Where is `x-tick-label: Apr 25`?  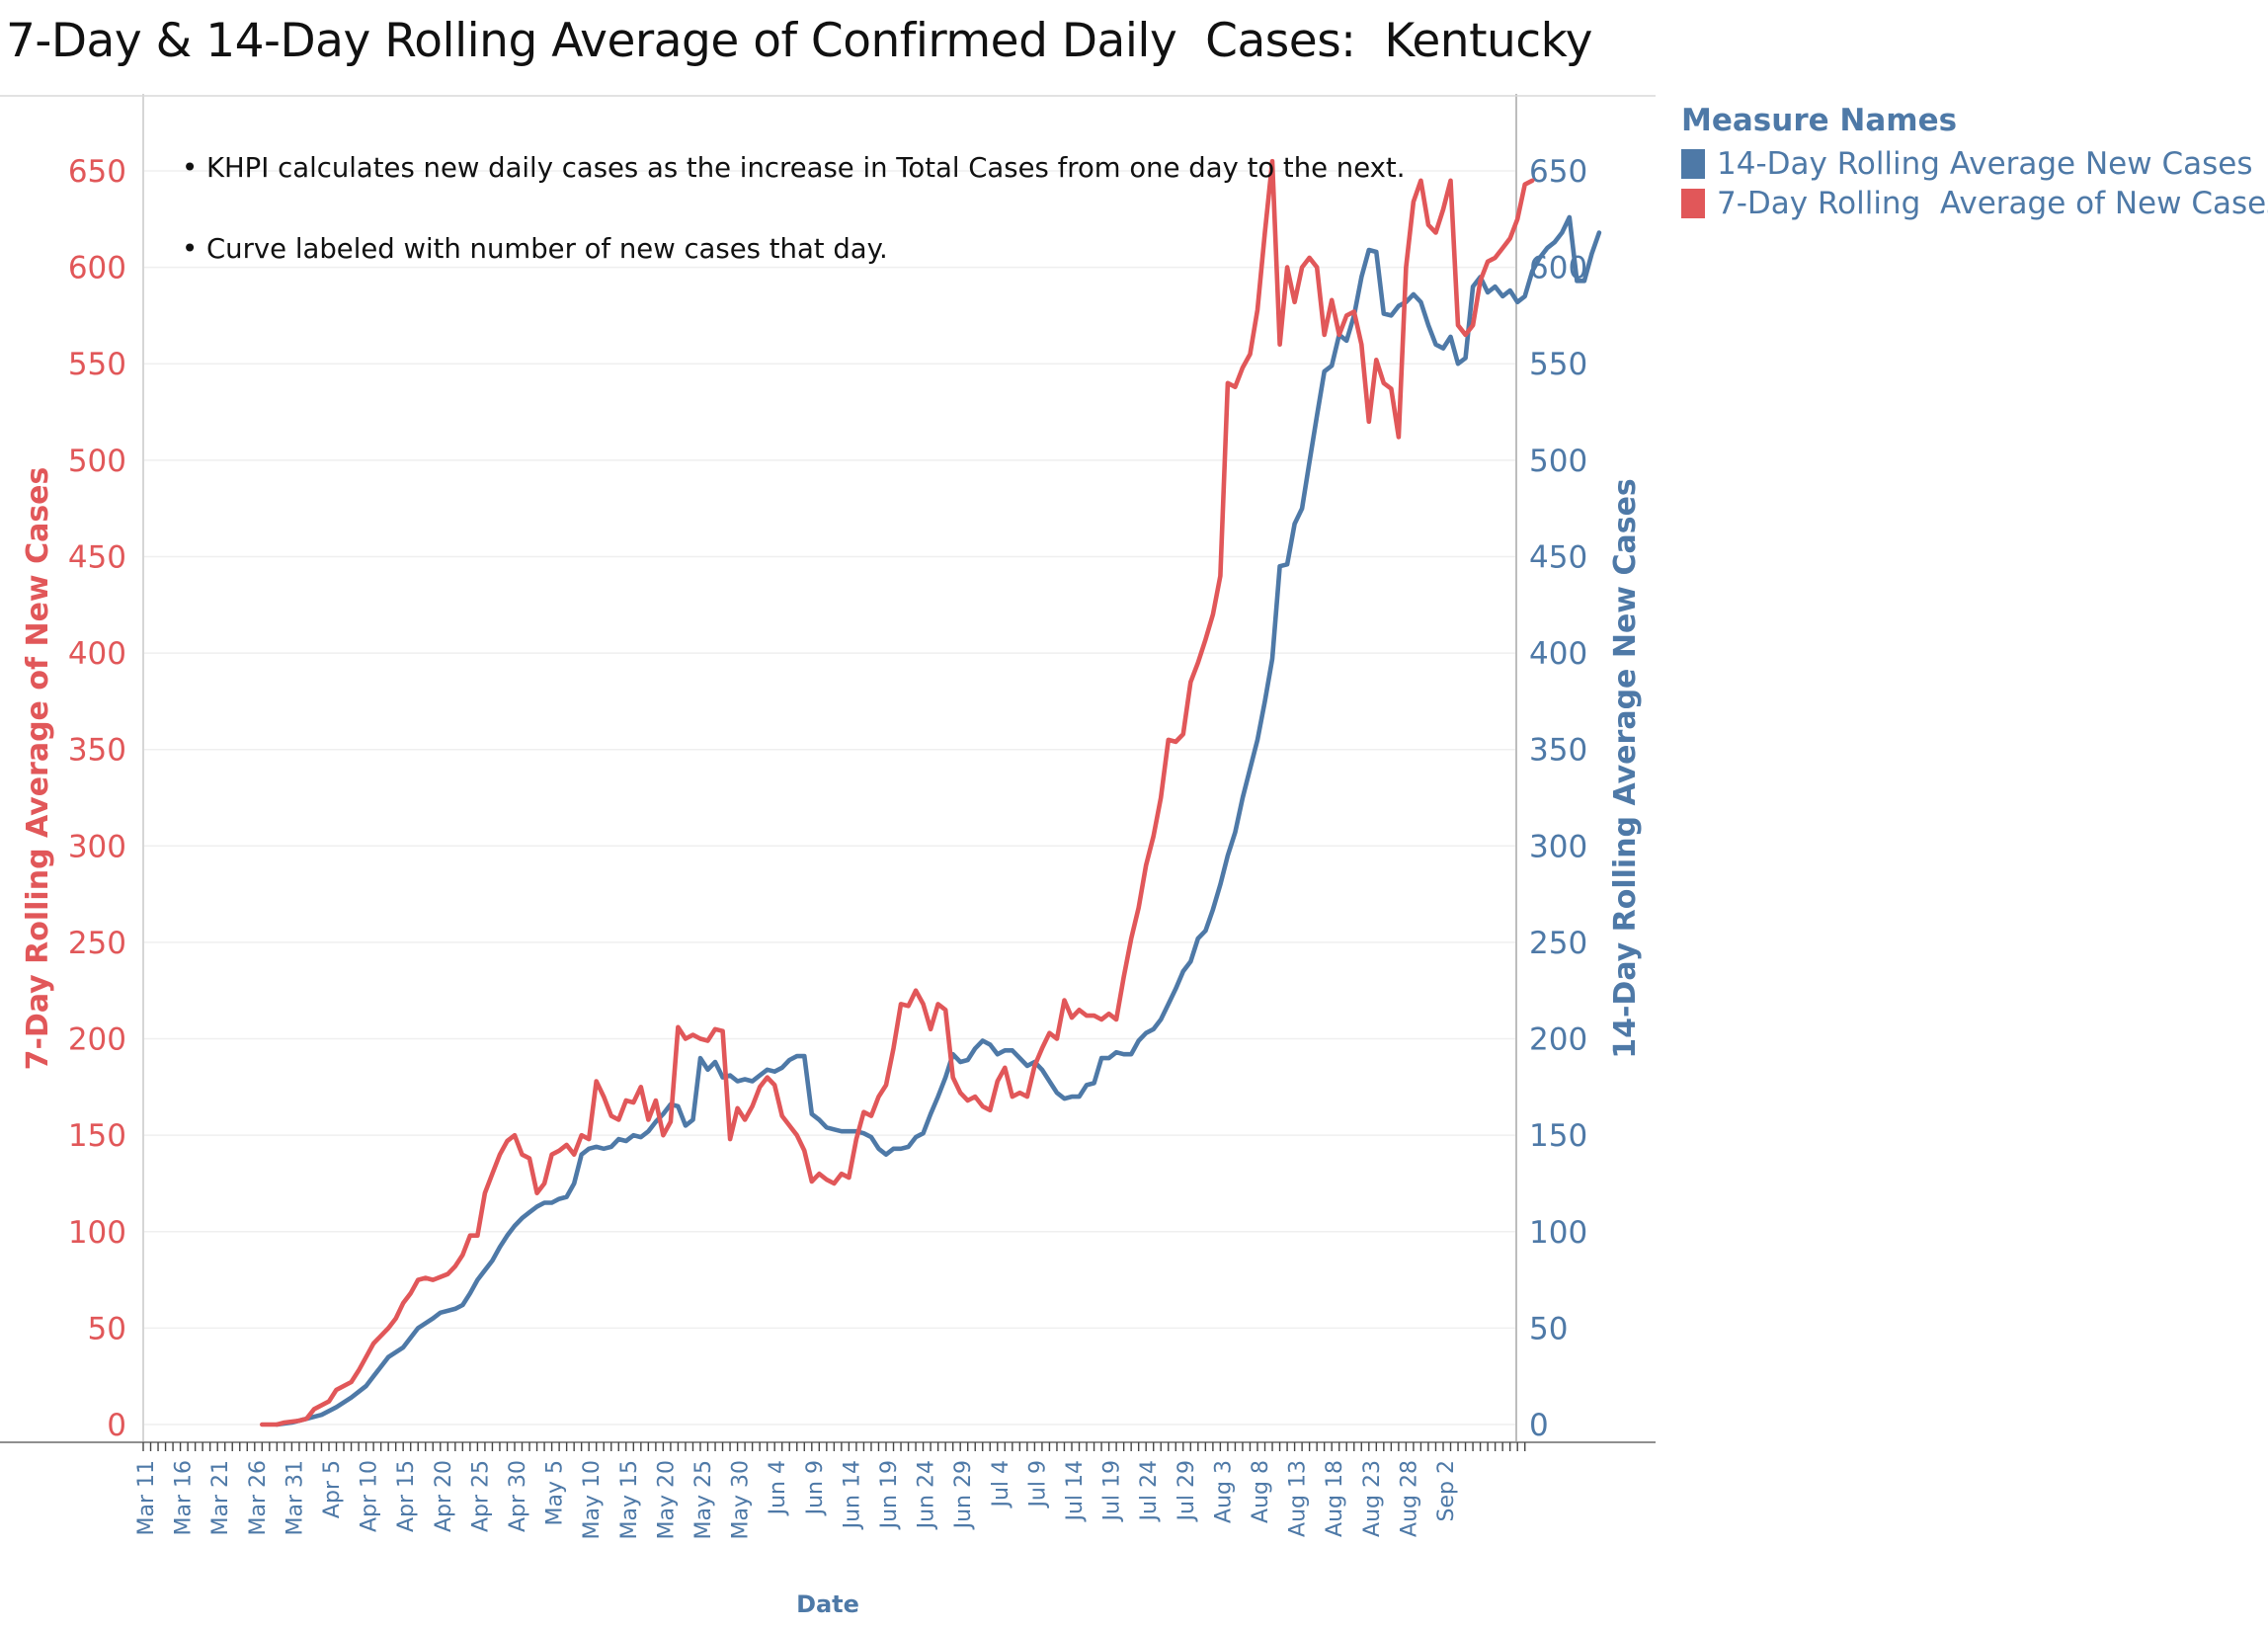 x-tick-label: Apr 25 is located at coordinates (480, 1496).